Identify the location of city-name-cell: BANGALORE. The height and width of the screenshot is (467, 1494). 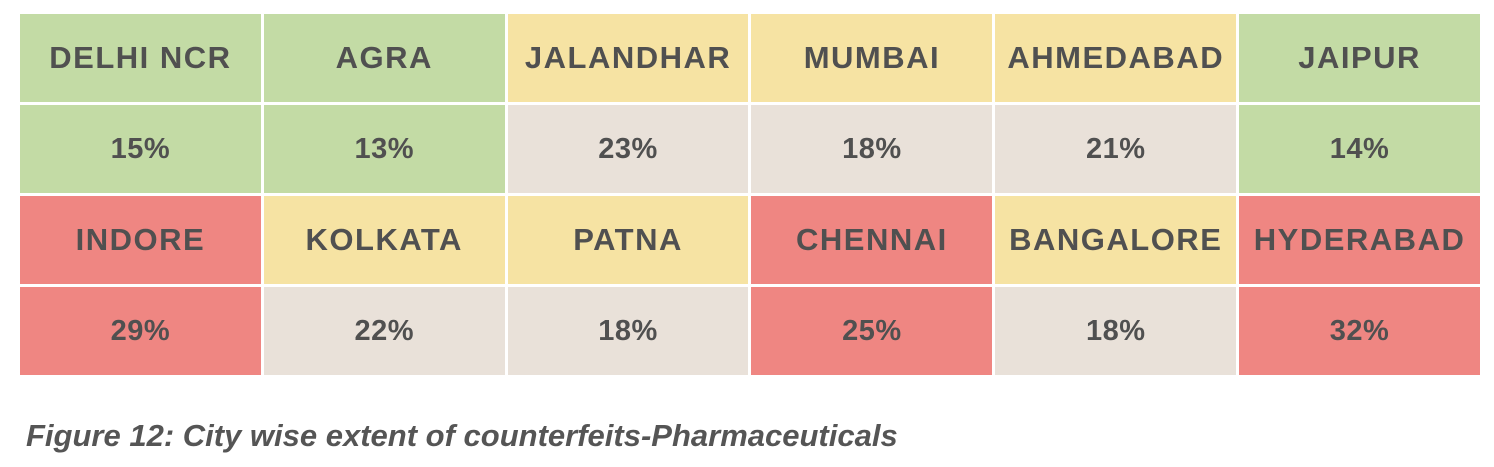
(1116, 240).